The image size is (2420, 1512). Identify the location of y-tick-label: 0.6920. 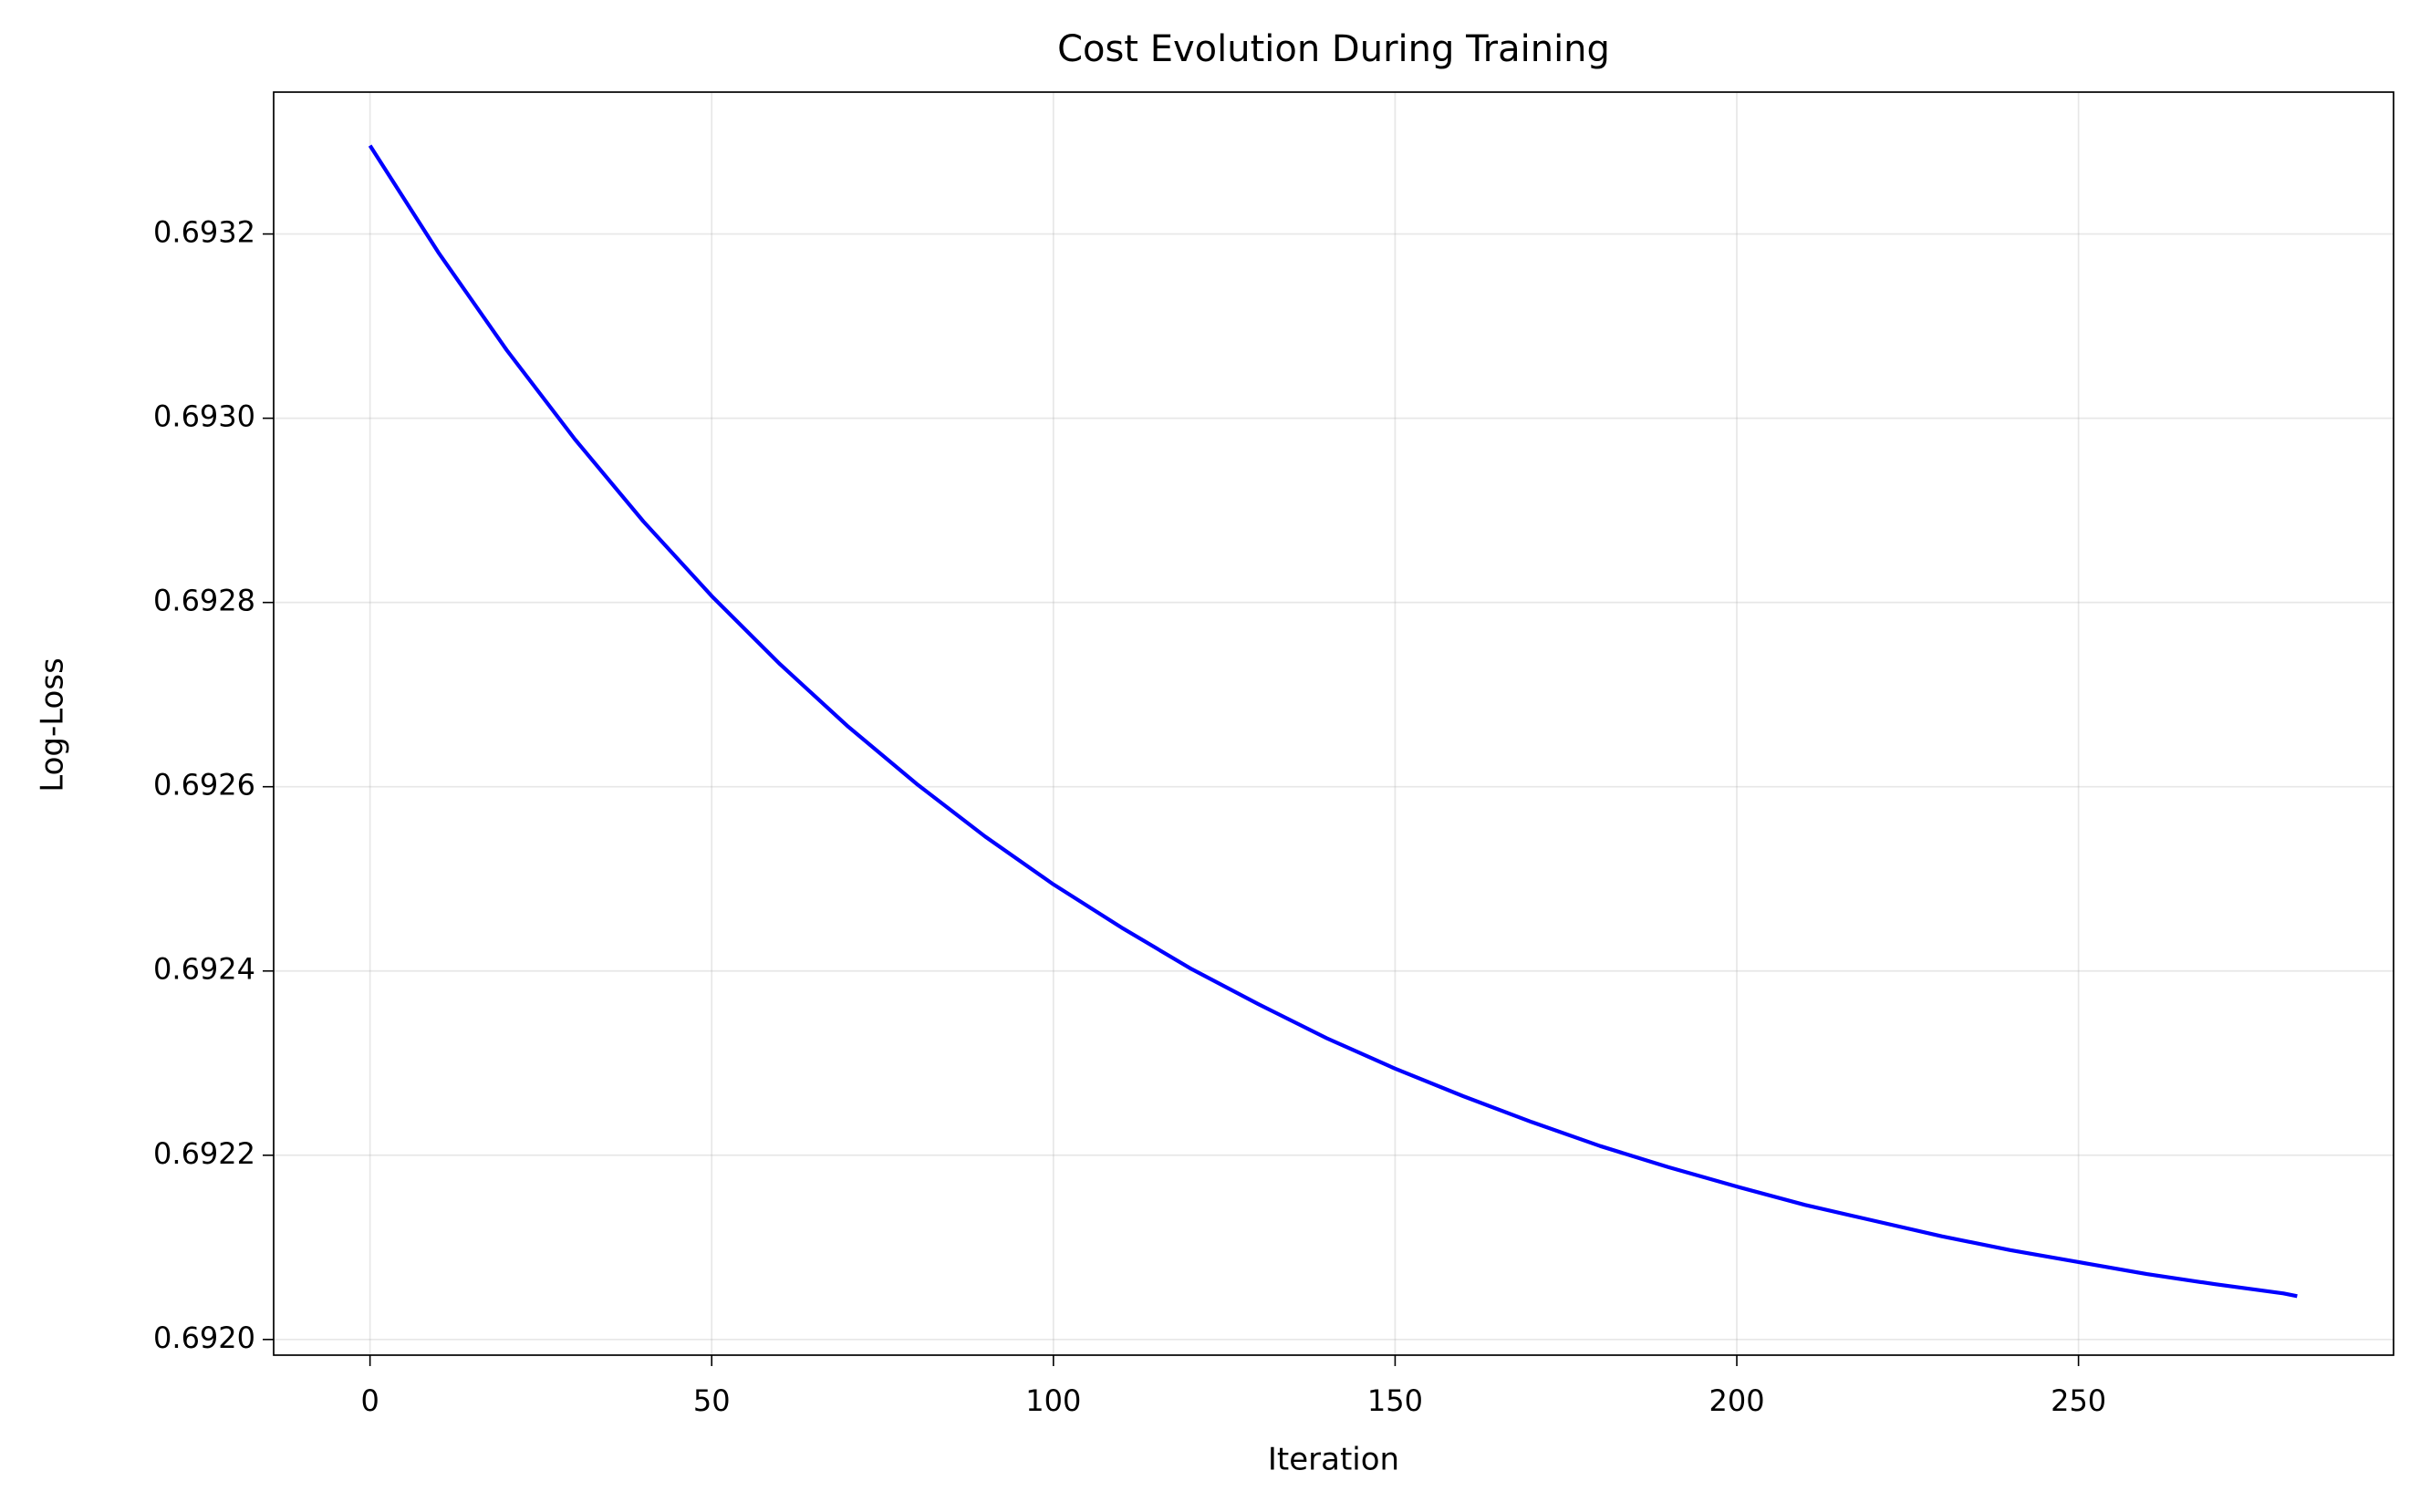
(204, 1337).